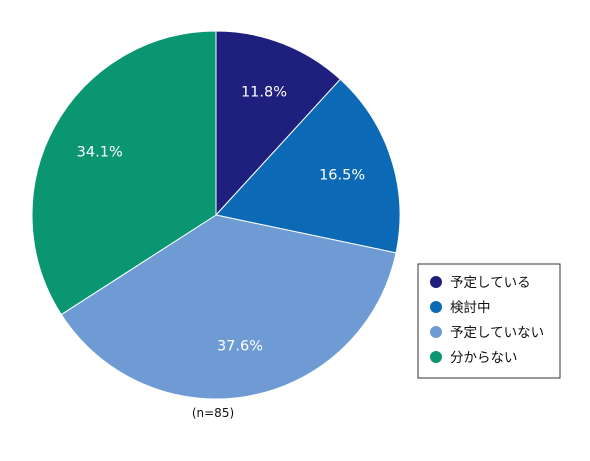 The image size is (590, 461). What do you see at coordinates (484, 358) in the screenshot?
I see `legend-label-4: 分からない` at bounding box center [484, 358].